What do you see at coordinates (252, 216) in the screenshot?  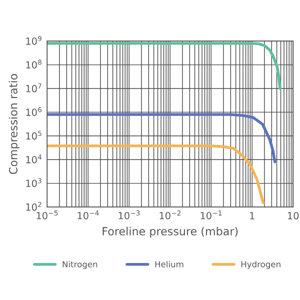 I see `x-tick-label: 1` at bounding box center [252, 216].